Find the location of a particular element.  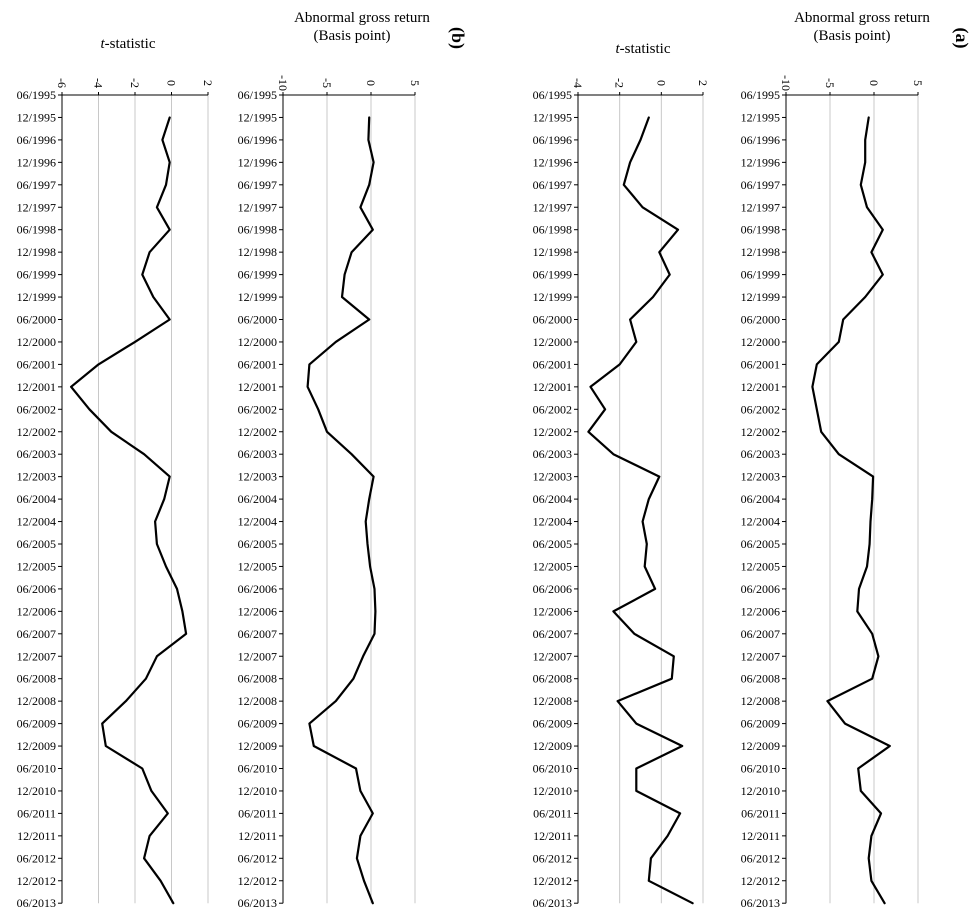

b-return-date-label: 06/2002 is located at coordinates (257, 409).